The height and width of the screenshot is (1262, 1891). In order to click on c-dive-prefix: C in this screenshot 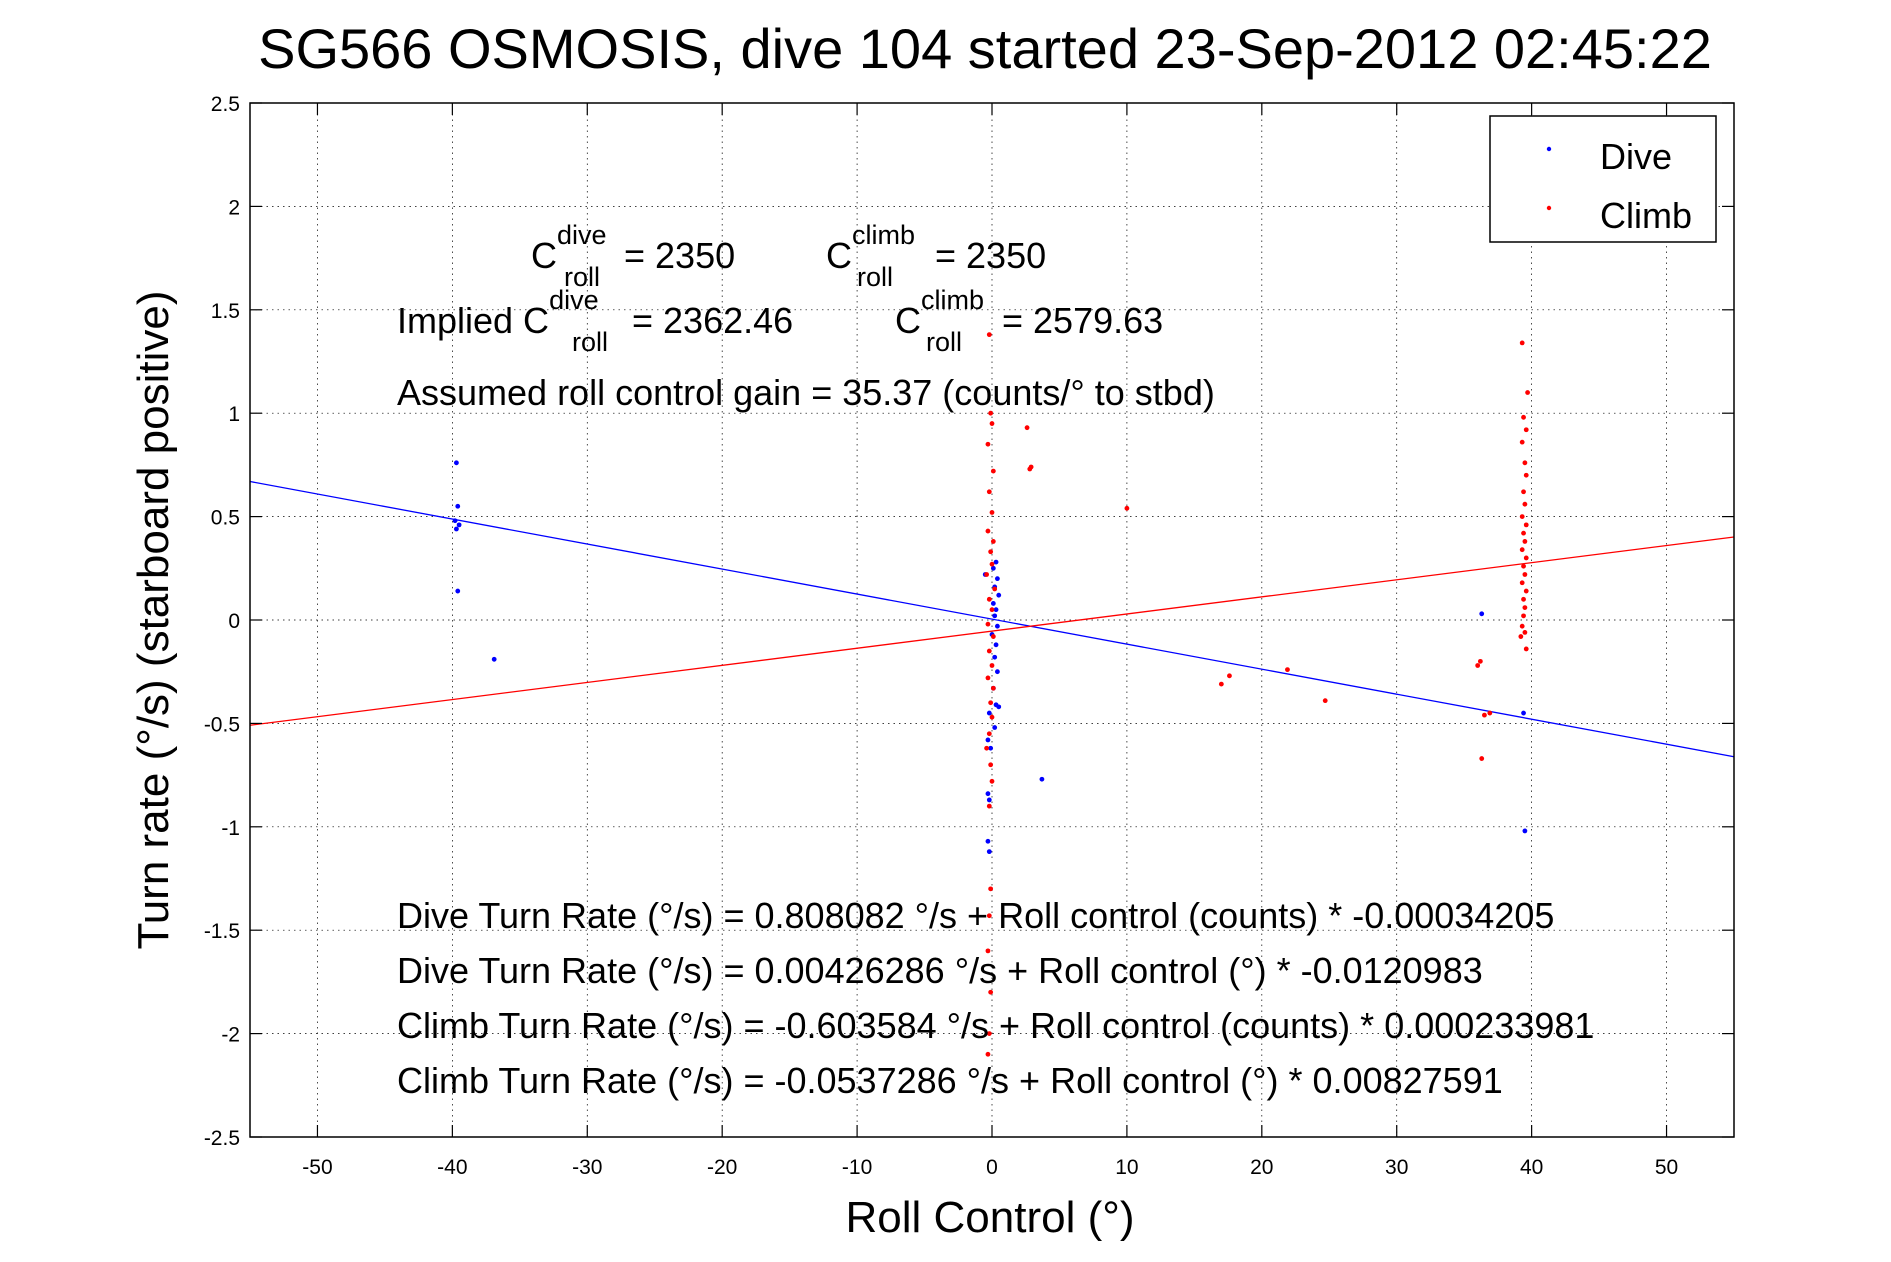, I will do `click(544, 255)`.